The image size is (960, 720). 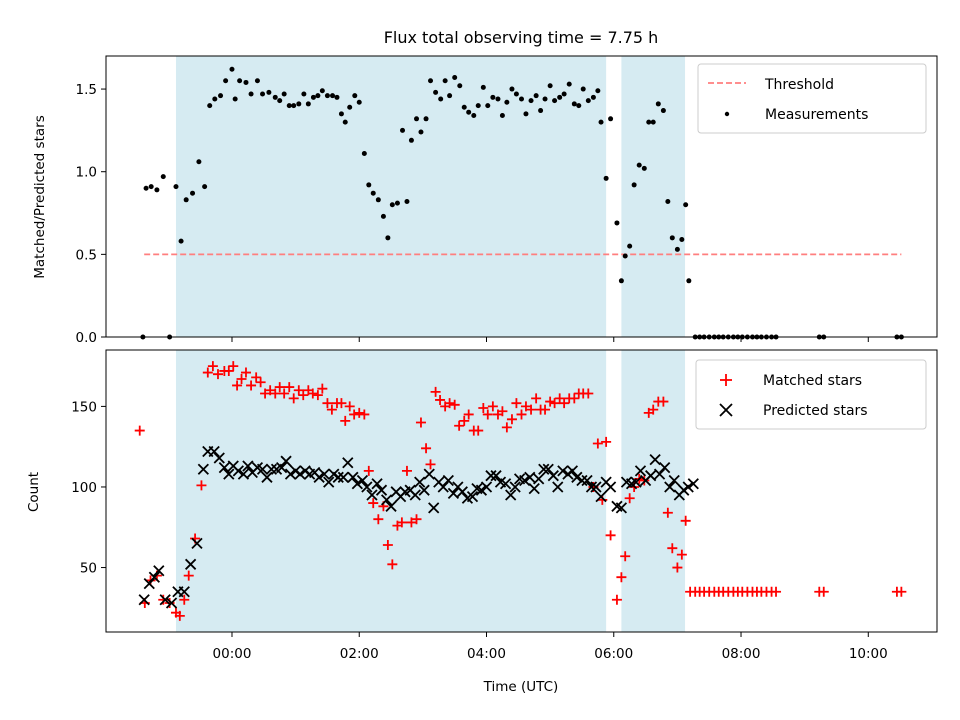 What do you see at coordinates (232, 654) in the screenshot?
I see `x-tick-label: 00:00` at bounding box center [232, 654].